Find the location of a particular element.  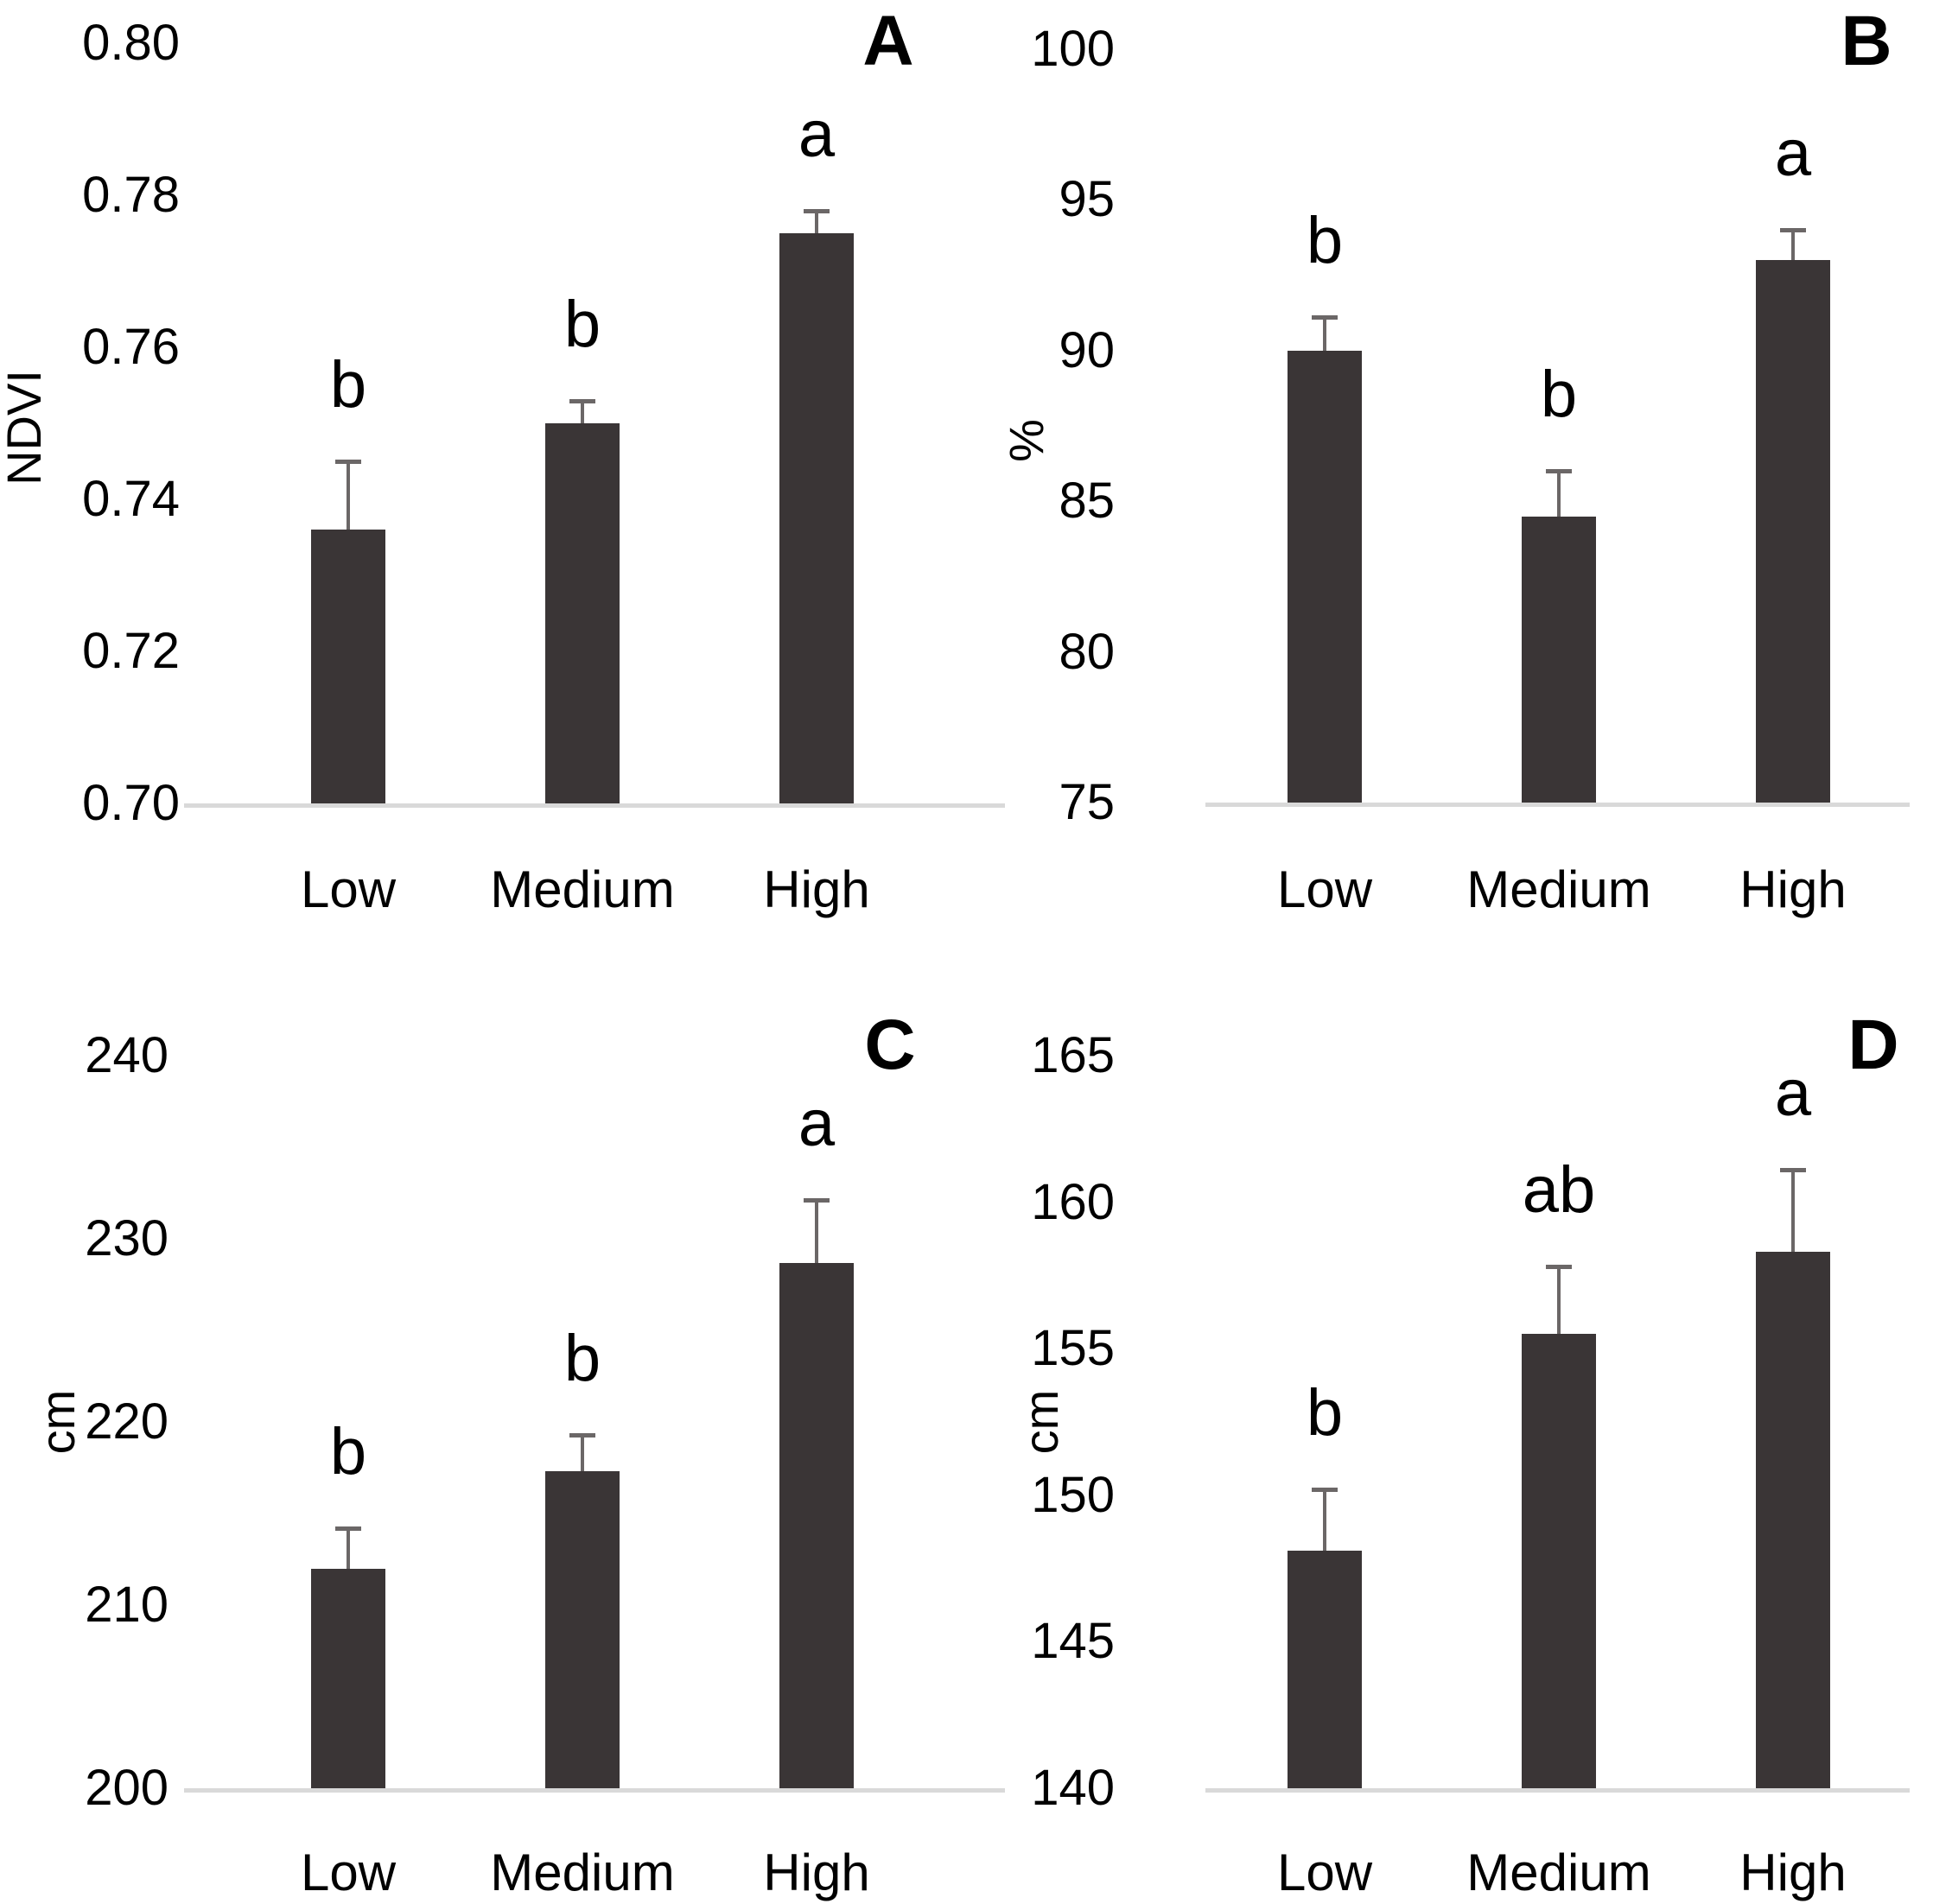

y-tick-label: 80 is located at coordinates (1087, 651).